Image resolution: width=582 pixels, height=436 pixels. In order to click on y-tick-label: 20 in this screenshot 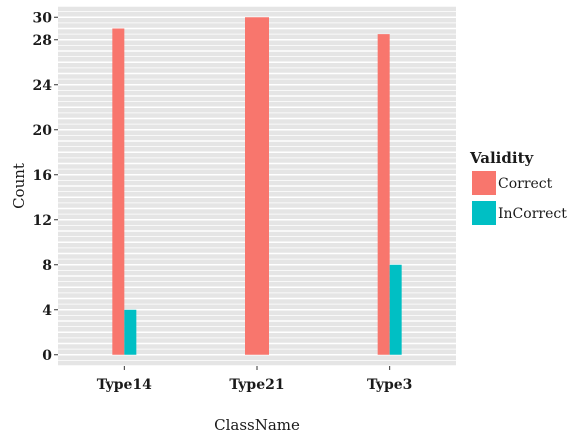, I will do `click(43, 131)`.